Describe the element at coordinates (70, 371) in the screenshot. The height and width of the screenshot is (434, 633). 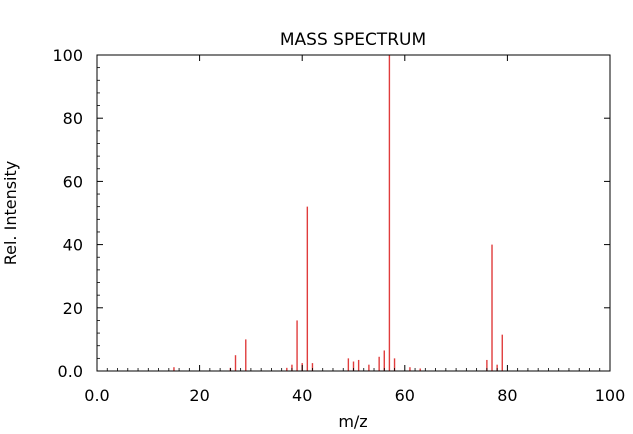
I see `y-tick-label: 0.0` at that location.